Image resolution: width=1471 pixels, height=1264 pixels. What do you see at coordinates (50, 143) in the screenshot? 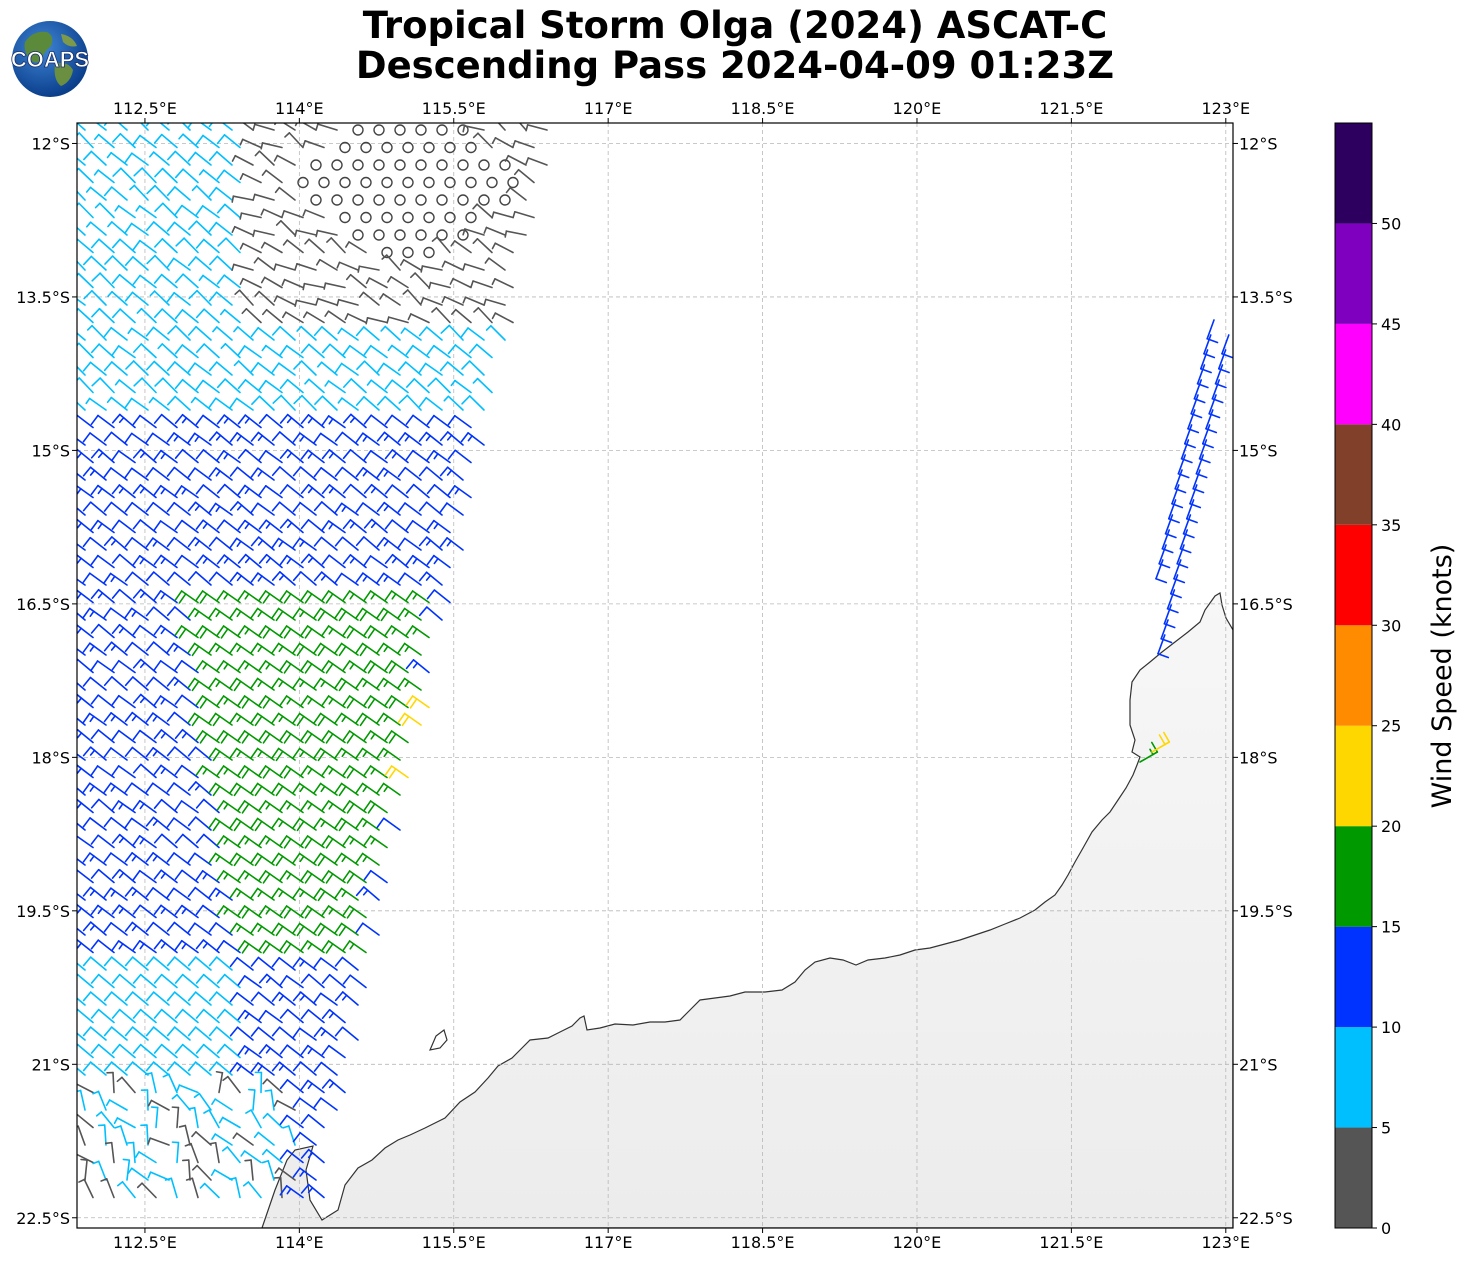
I see `lat-label-left: 12°S` at bounding box center [50, 143].